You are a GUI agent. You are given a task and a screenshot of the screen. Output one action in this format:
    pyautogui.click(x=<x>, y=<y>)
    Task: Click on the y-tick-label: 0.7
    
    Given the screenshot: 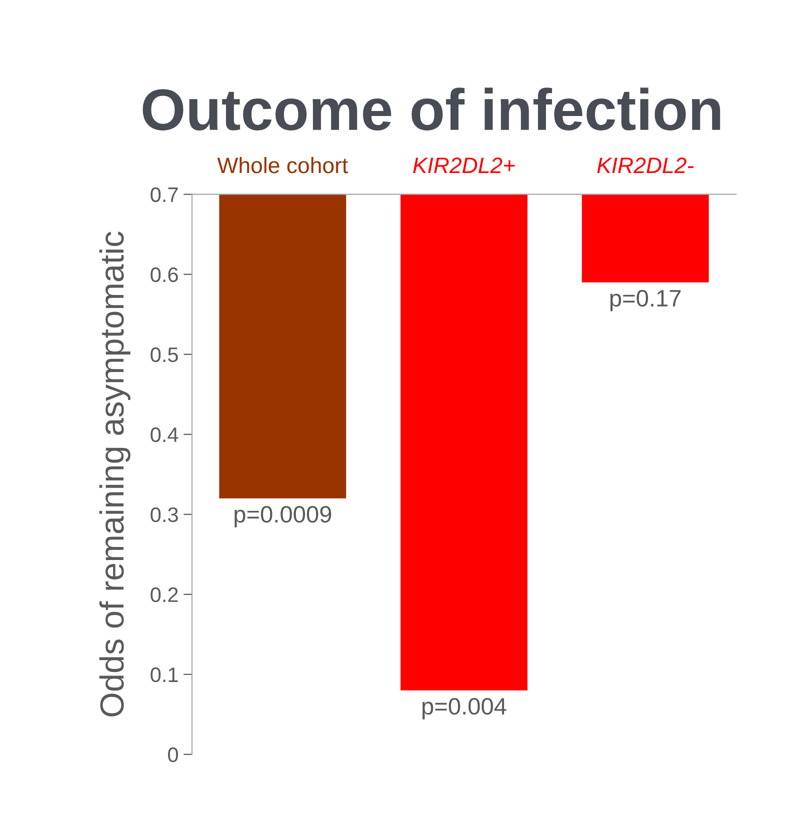 What is the action you would take?
    pyautogui.click(x=164, y=194)
    